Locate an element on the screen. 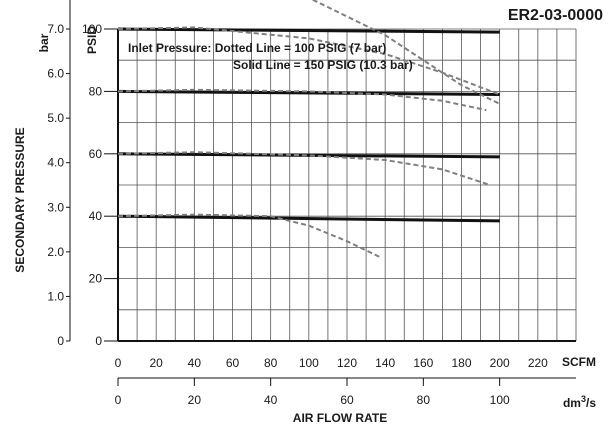 This screenshot has width=611, height=427. x-tick-scfm-label: 20 is located at coordinates (156, 363).